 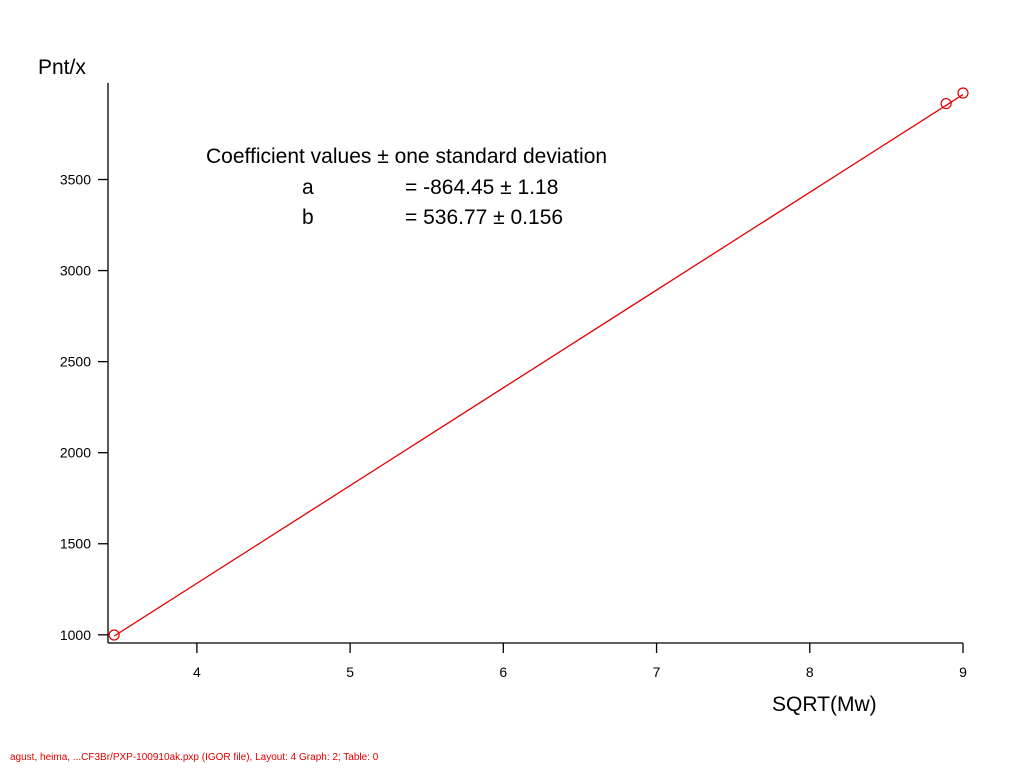 I want to click on x-tick-label: 7, so click(x=657, y=672).